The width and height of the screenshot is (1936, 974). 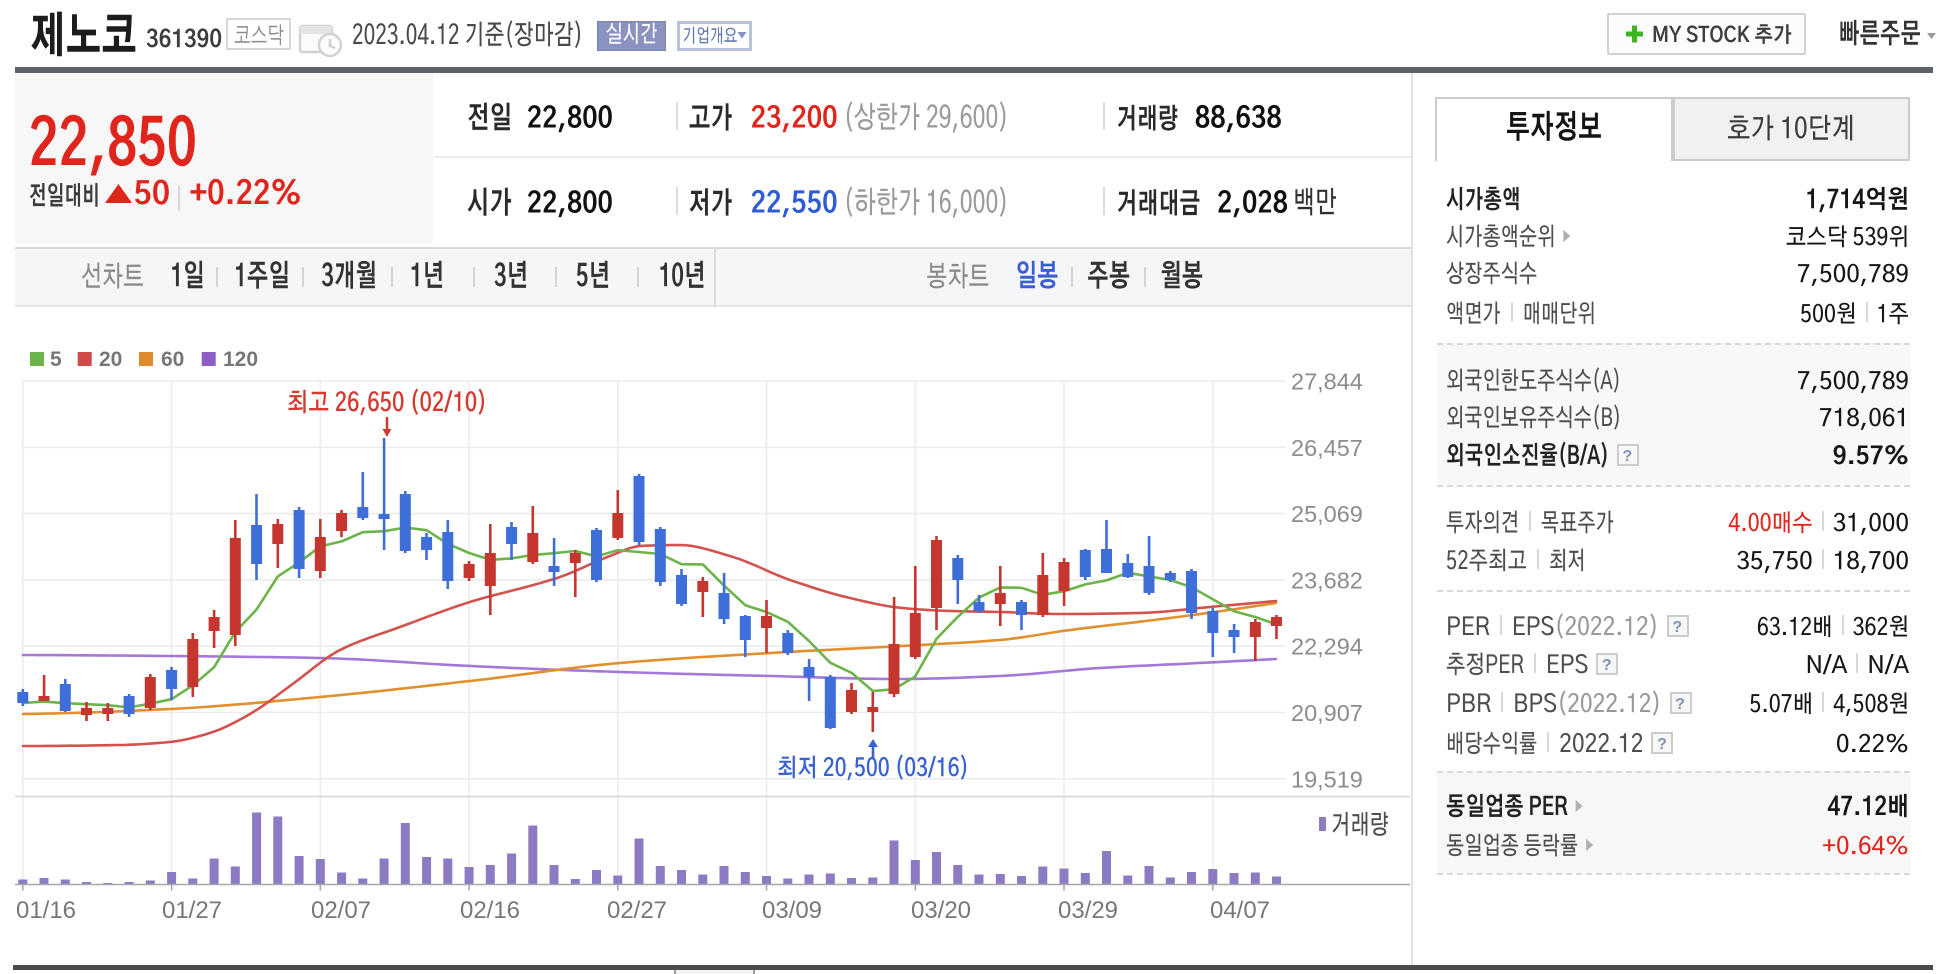 What do you see at coordinates (1327, 713) in the screenshot?
I see `svg-text: 20,907` at bounding box center [1327, 713].